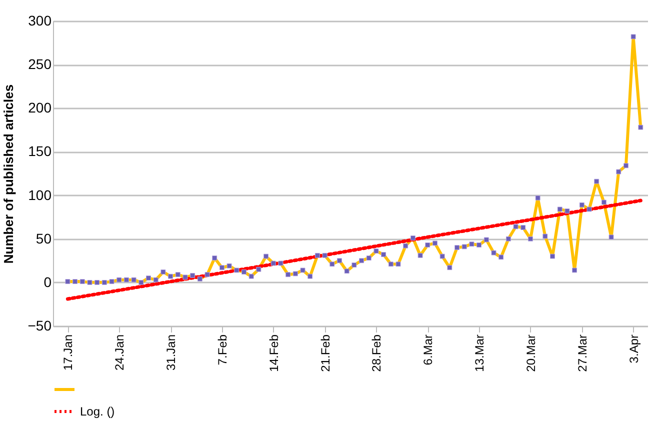 The width and height of the screenshot is (669, 445). I want to click on x-tick-label: 6.Mar, so click(428, 350).